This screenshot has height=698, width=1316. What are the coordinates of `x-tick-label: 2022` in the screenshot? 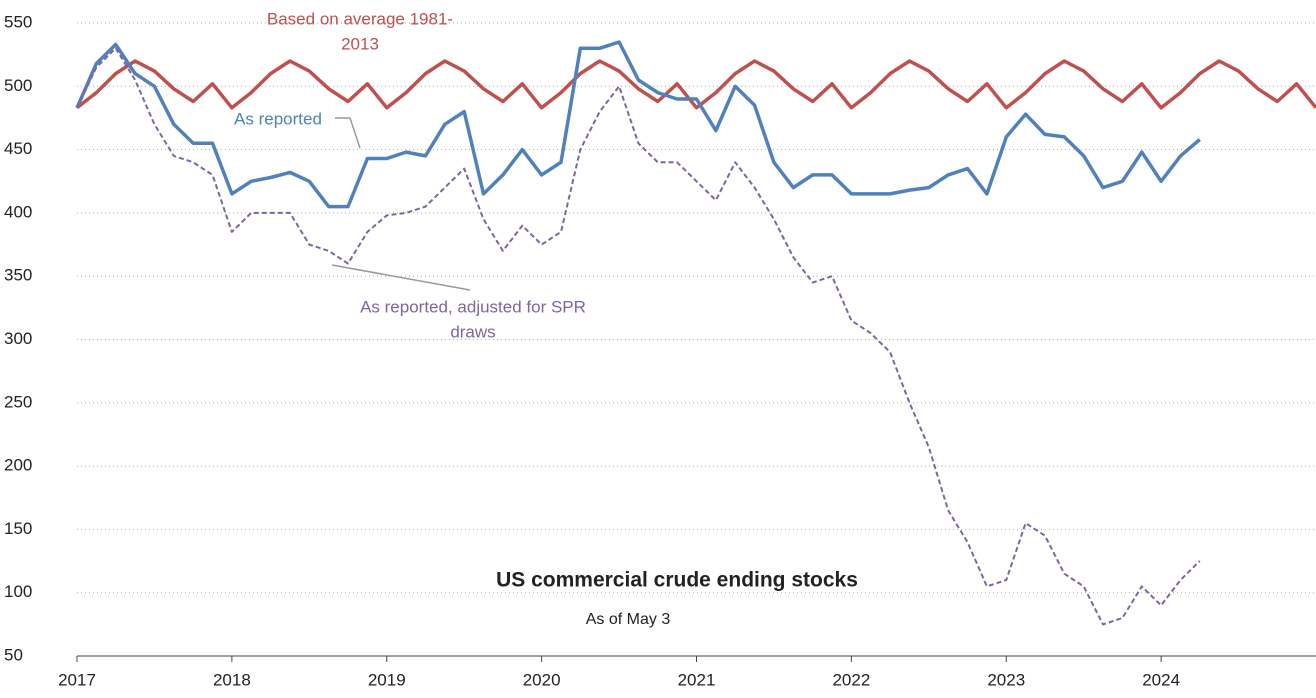 It's located at (851, 679).